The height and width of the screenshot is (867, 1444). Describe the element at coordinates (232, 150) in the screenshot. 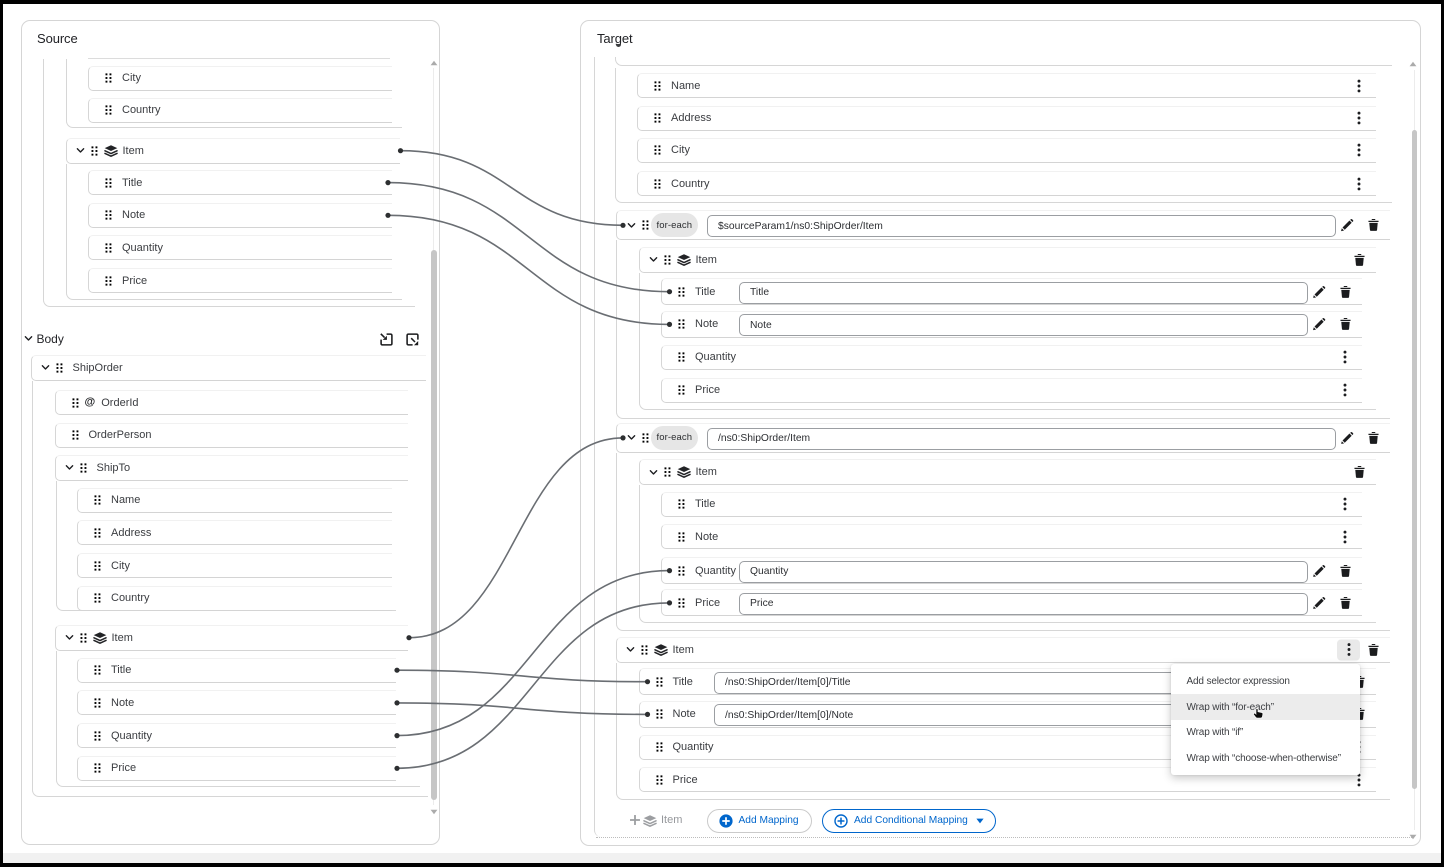

I see `source-param-row-item: Item` at that location.